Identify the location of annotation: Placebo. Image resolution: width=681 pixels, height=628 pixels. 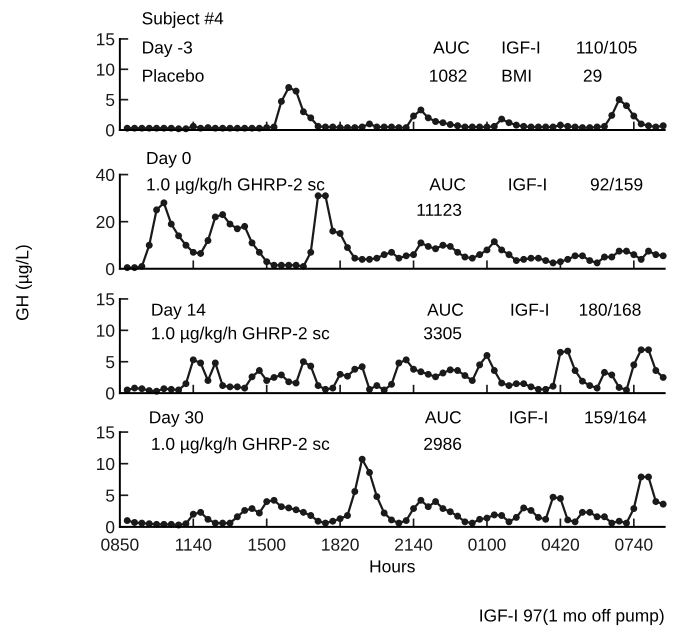
(173, 75).